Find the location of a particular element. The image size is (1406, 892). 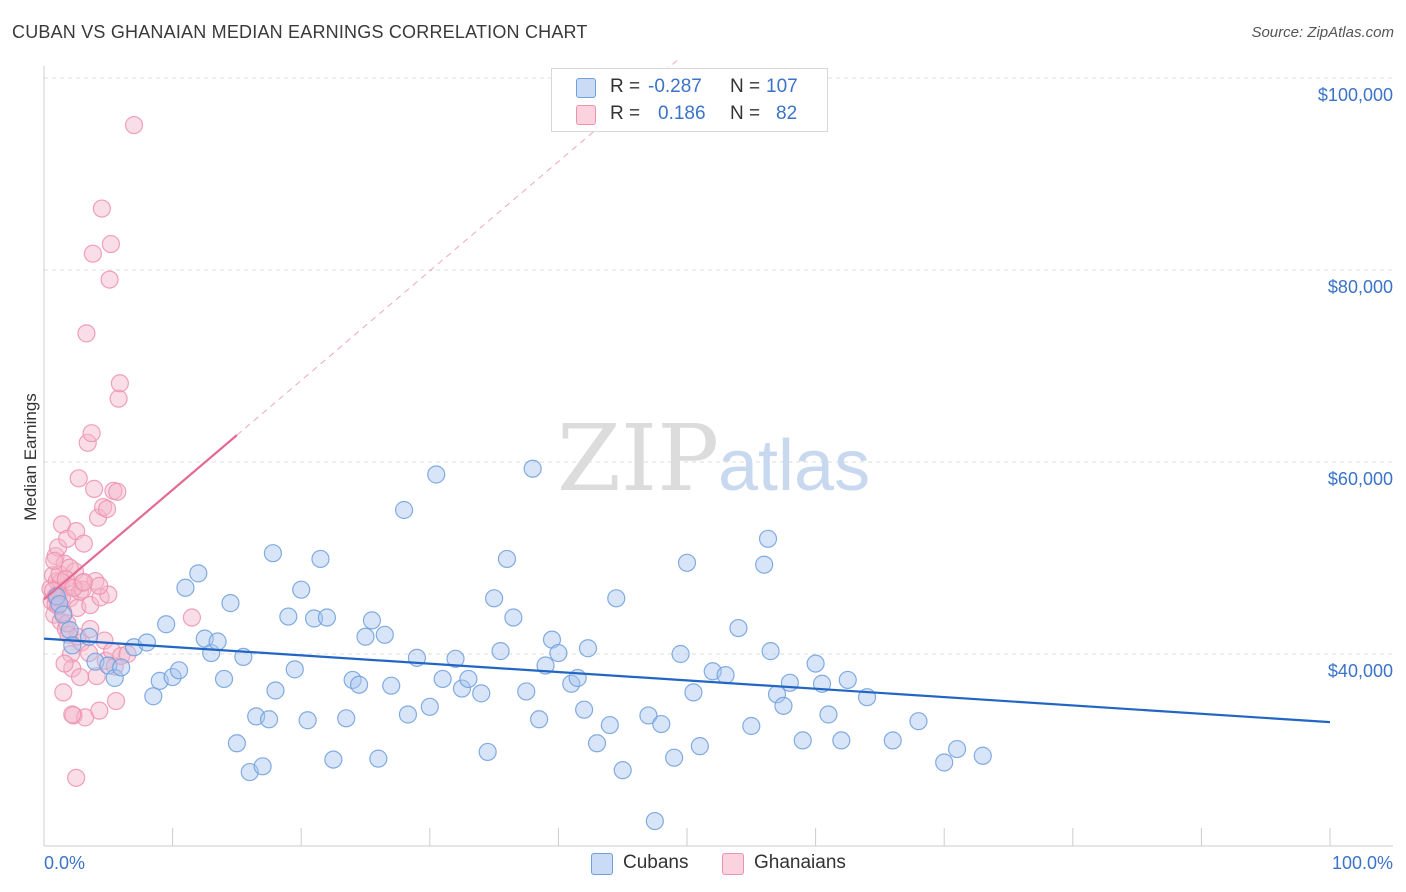

source-label: Source: ZipAtlas.com is located at coordinates (1322, 32).